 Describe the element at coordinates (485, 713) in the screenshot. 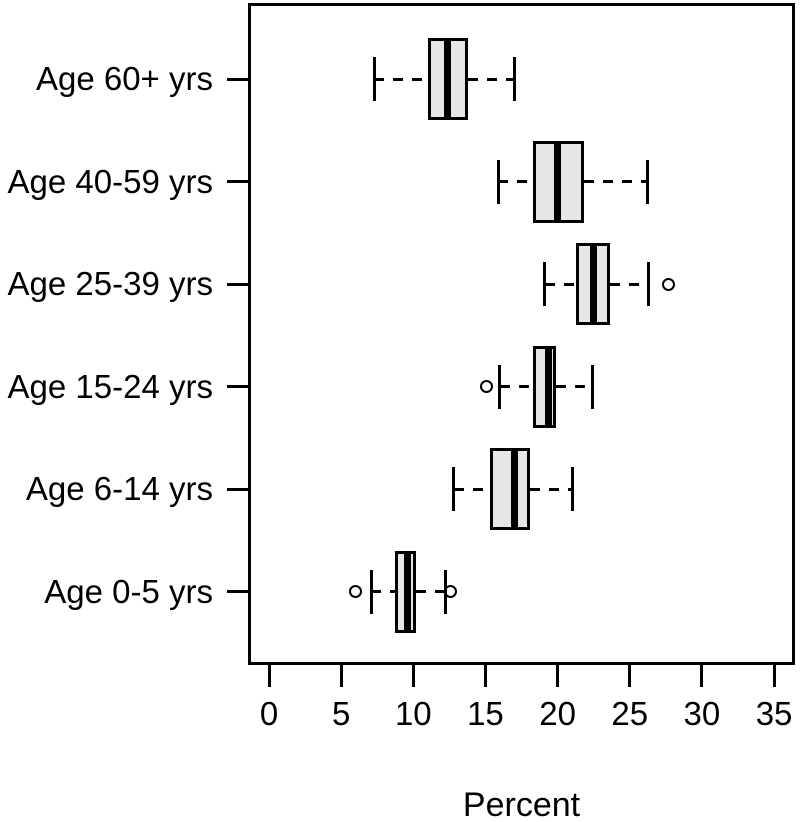

I see `x-tick-label: 15` at that location.